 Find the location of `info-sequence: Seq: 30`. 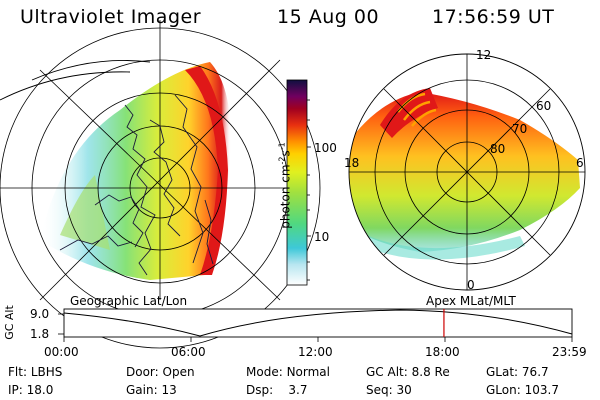

info-sequence: Seq: 30 is located at coordinates (389, 390).